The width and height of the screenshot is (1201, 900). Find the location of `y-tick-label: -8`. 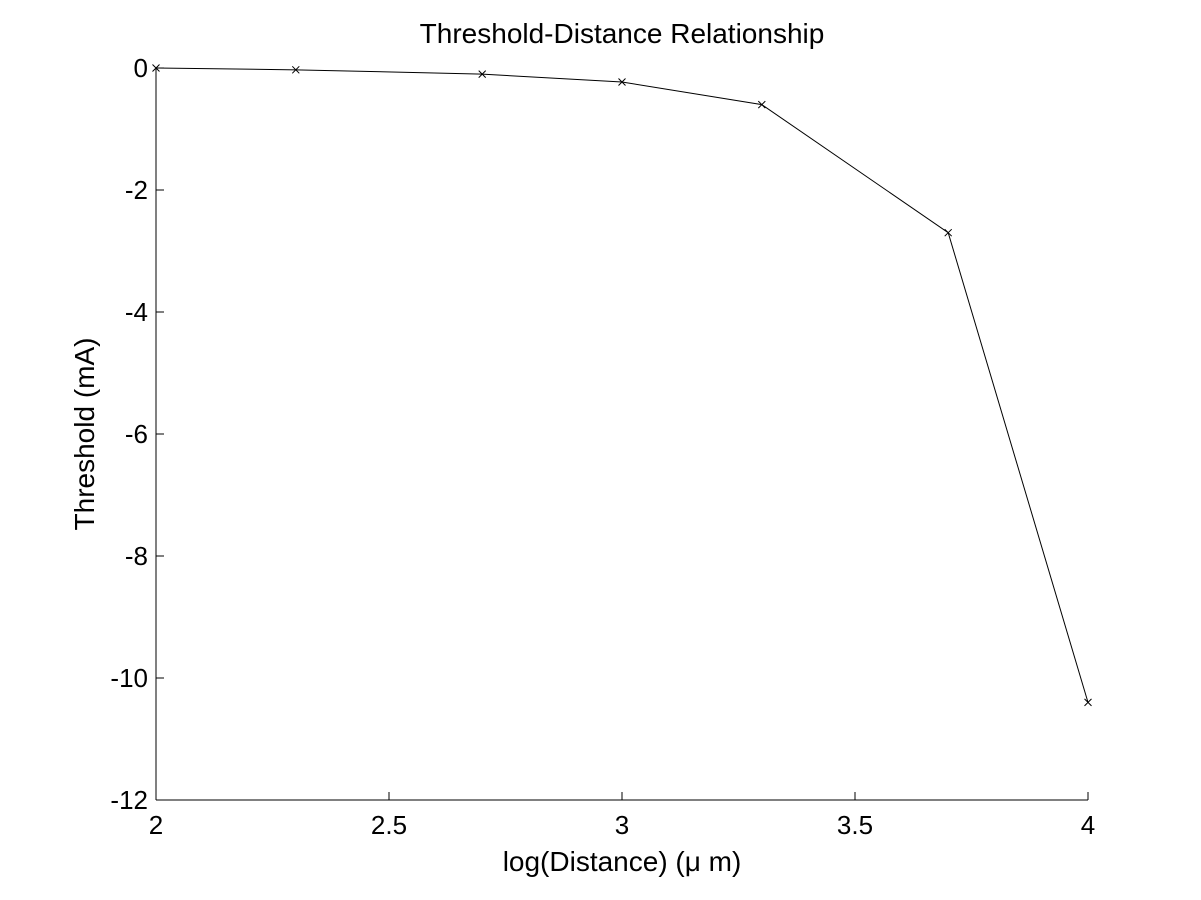

y-tick-label: -8 is located at coordinates (136, 556).